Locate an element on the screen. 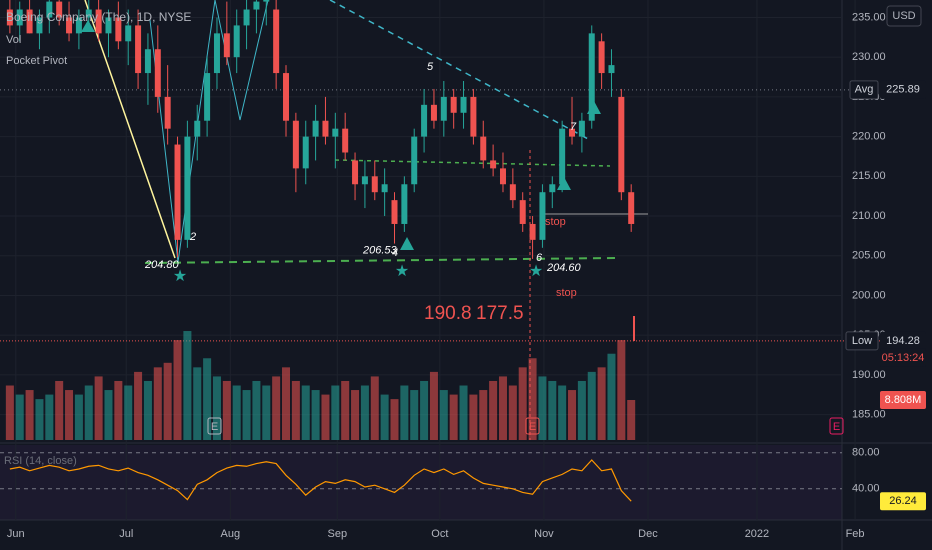  last-rsi: 26.24 is located at coordinates (903, 501).